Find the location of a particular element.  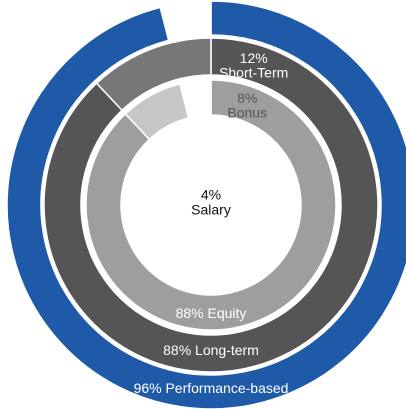

third-segment-1-label: 8% Bonus is located at coordinates (247, 105).